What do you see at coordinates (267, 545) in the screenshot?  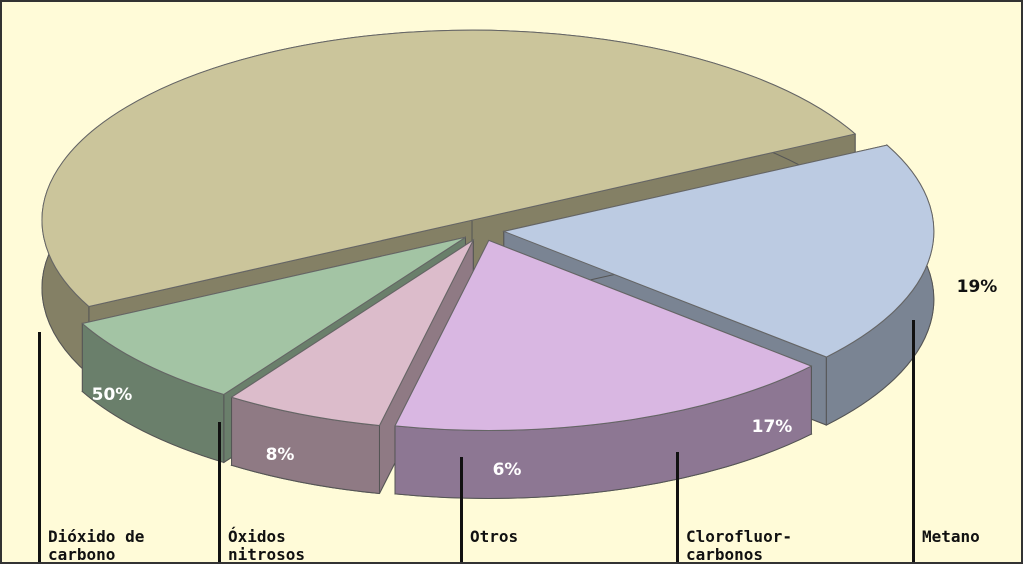 I see `category-label: Óxidos nitrosos` at bounding box center [267, 545].